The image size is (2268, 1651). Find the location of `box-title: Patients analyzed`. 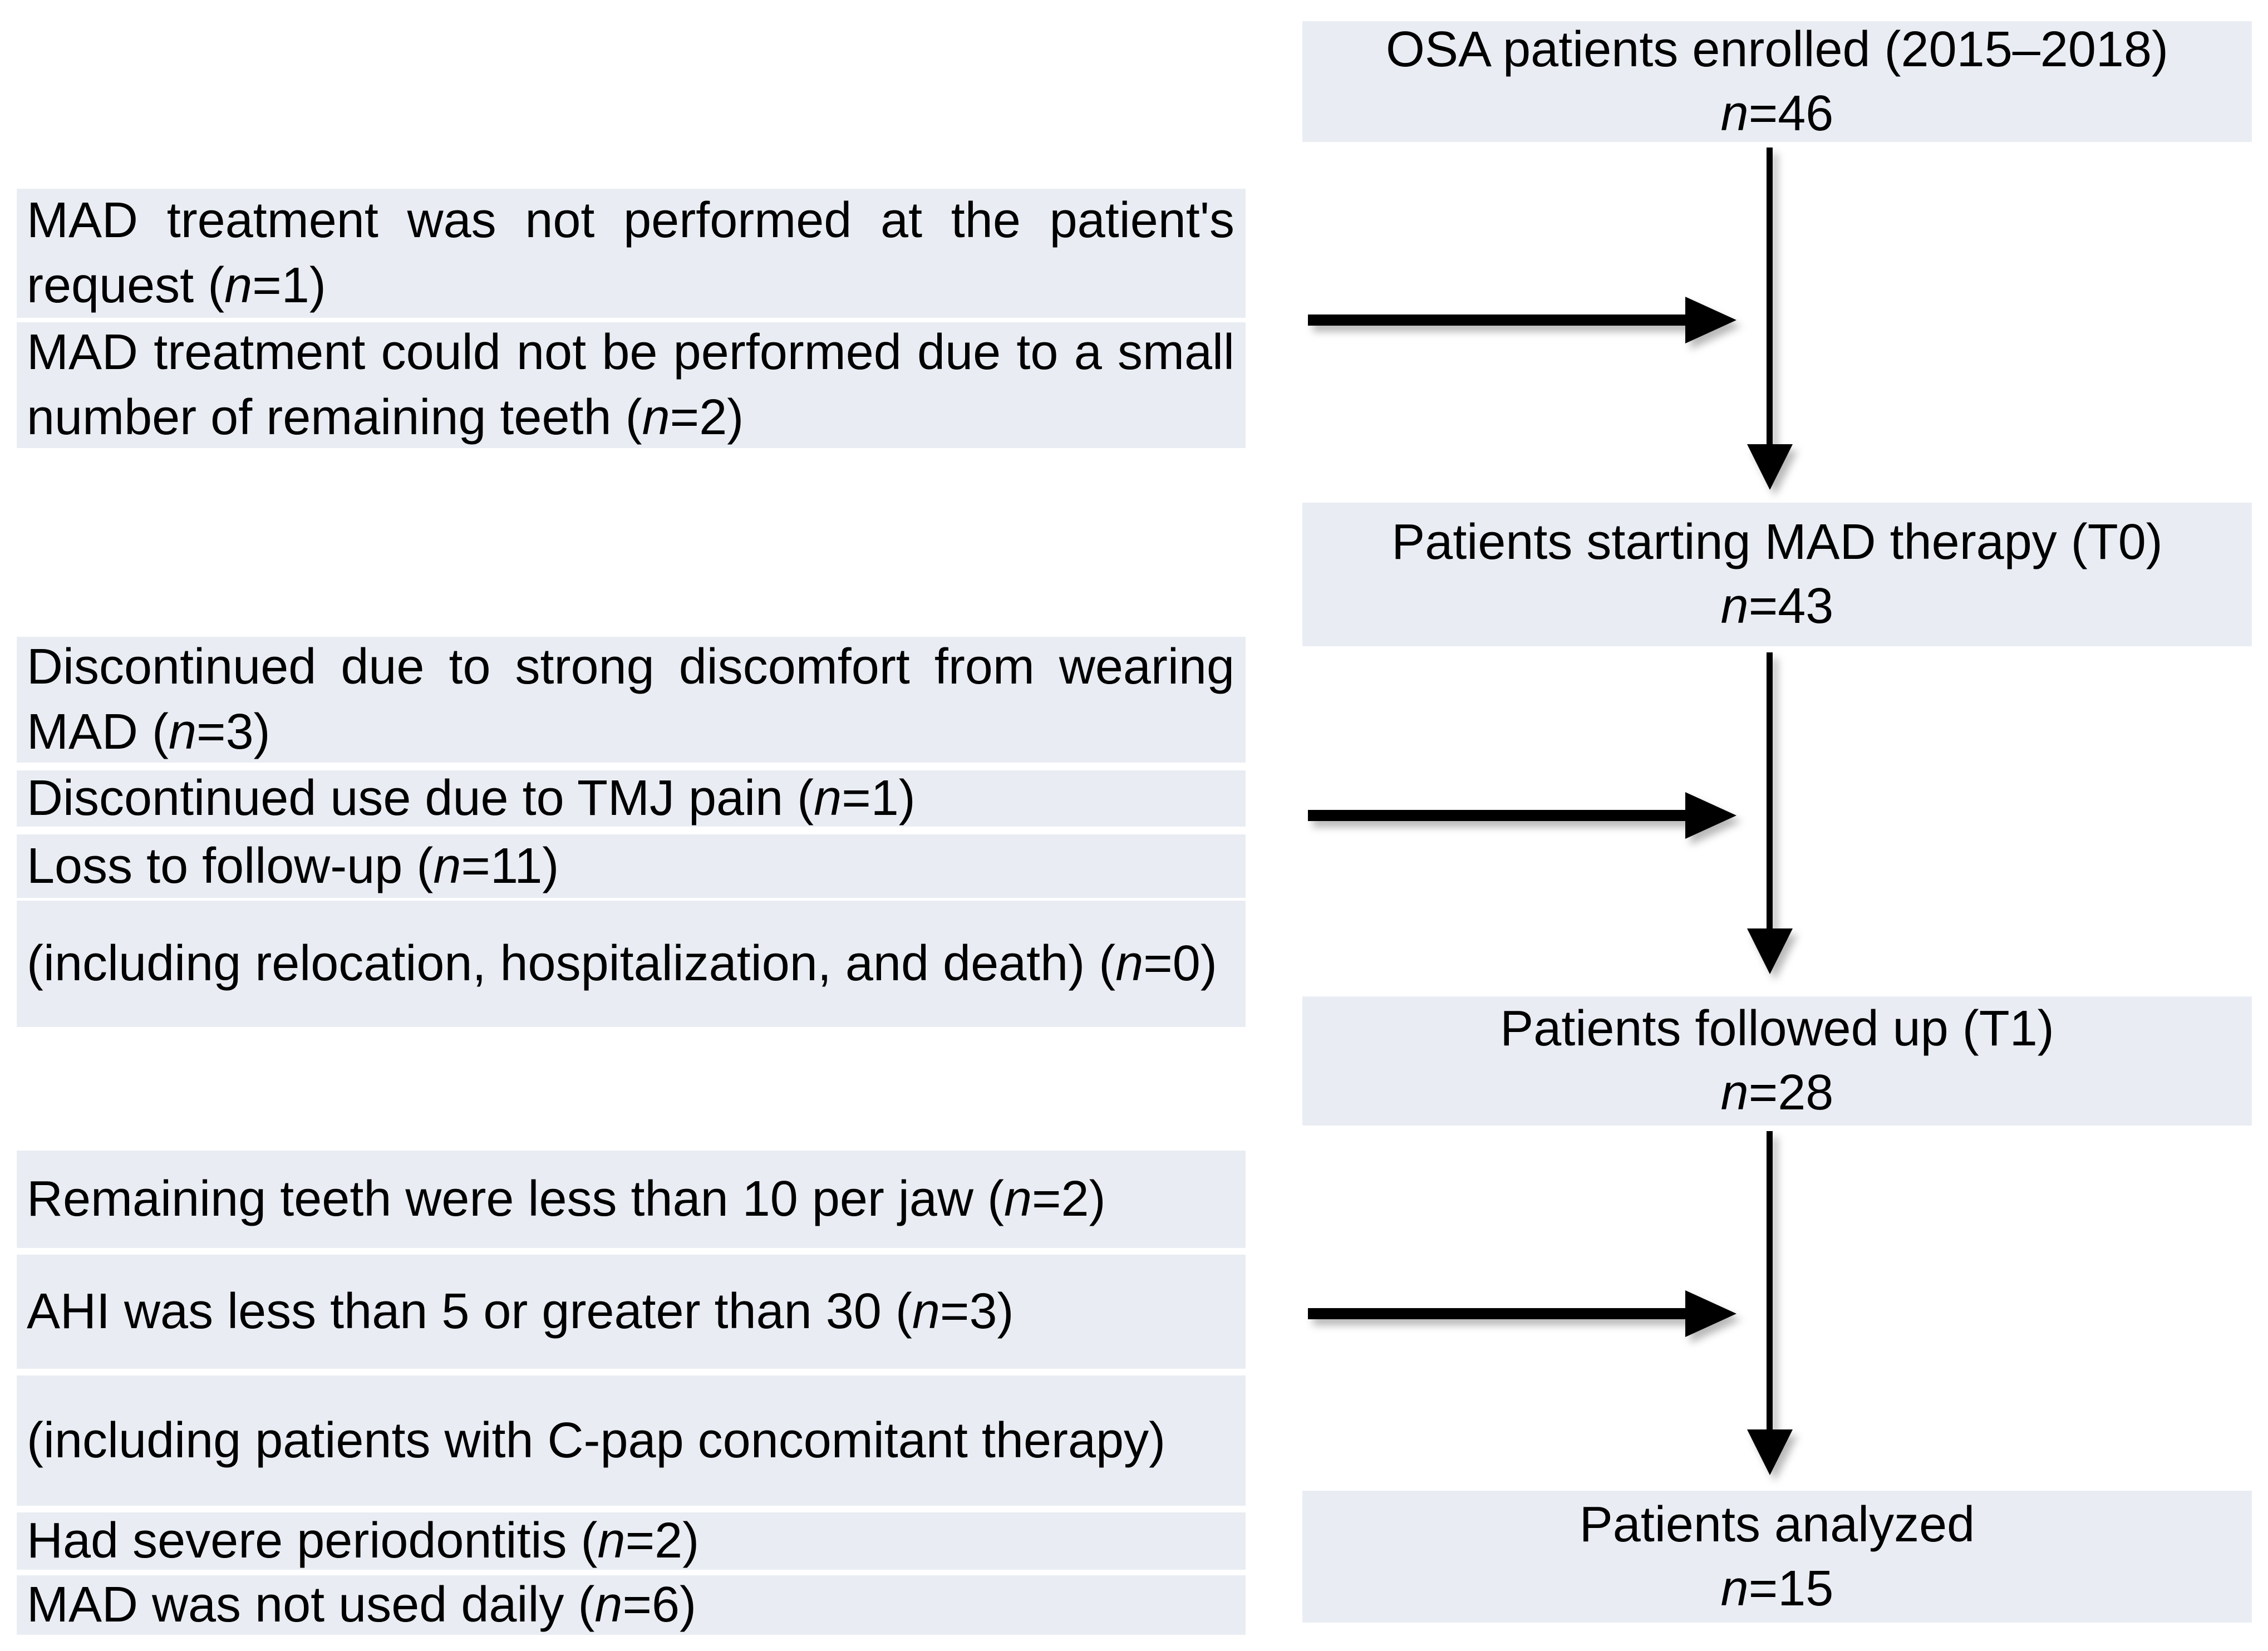

box-title: Patients analyzed is located at coordinates (1777, 1524).